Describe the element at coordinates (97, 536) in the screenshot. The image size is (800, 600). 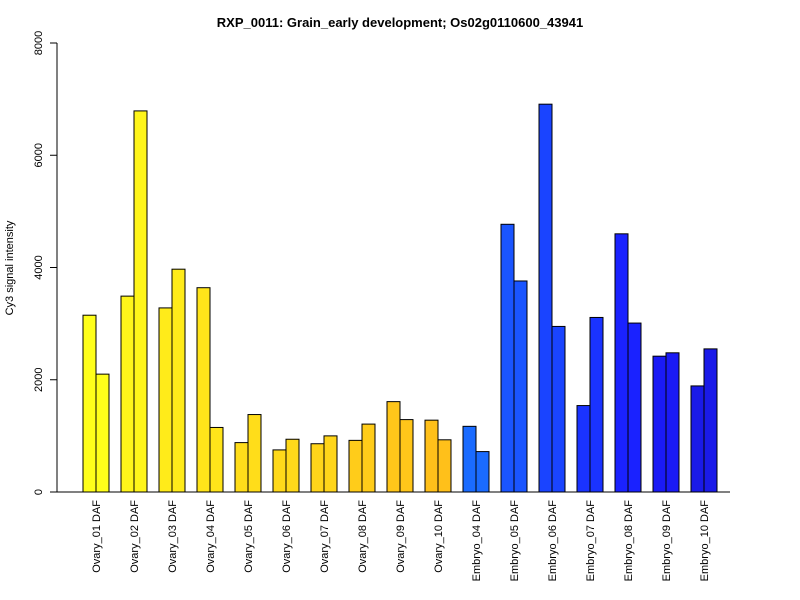
I see `x-tick-label: Ovary_01 DAF` at that location.